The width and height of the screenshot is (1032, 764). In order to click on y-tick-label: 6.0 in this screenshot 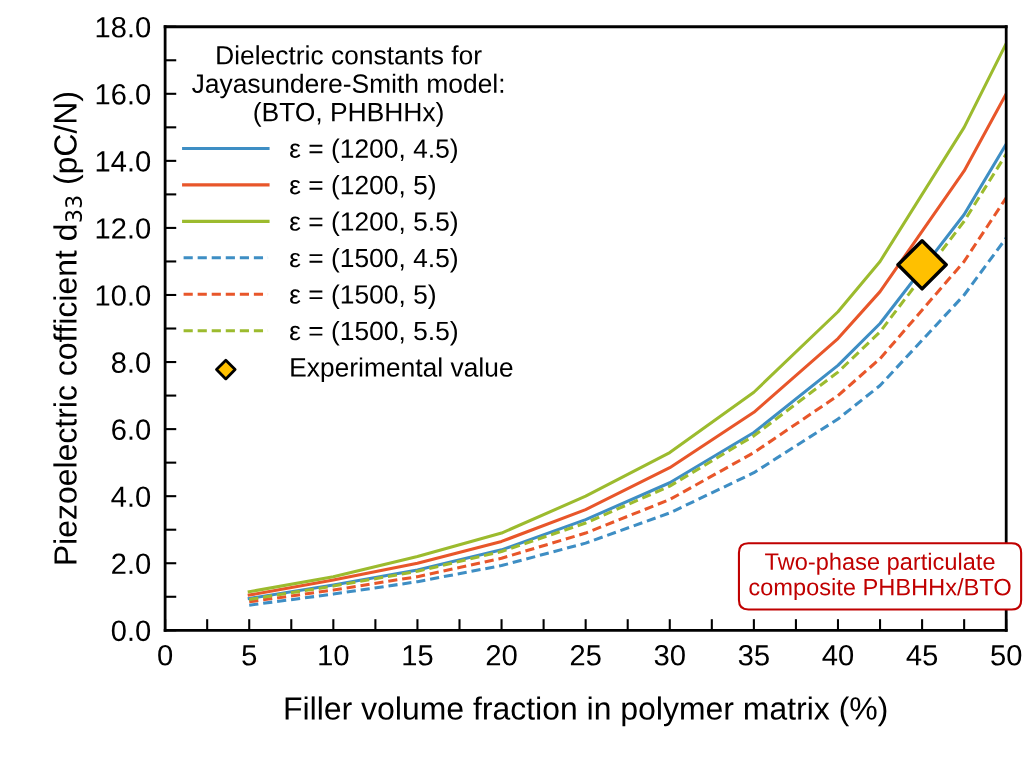, I will do `click(131, 429)`.